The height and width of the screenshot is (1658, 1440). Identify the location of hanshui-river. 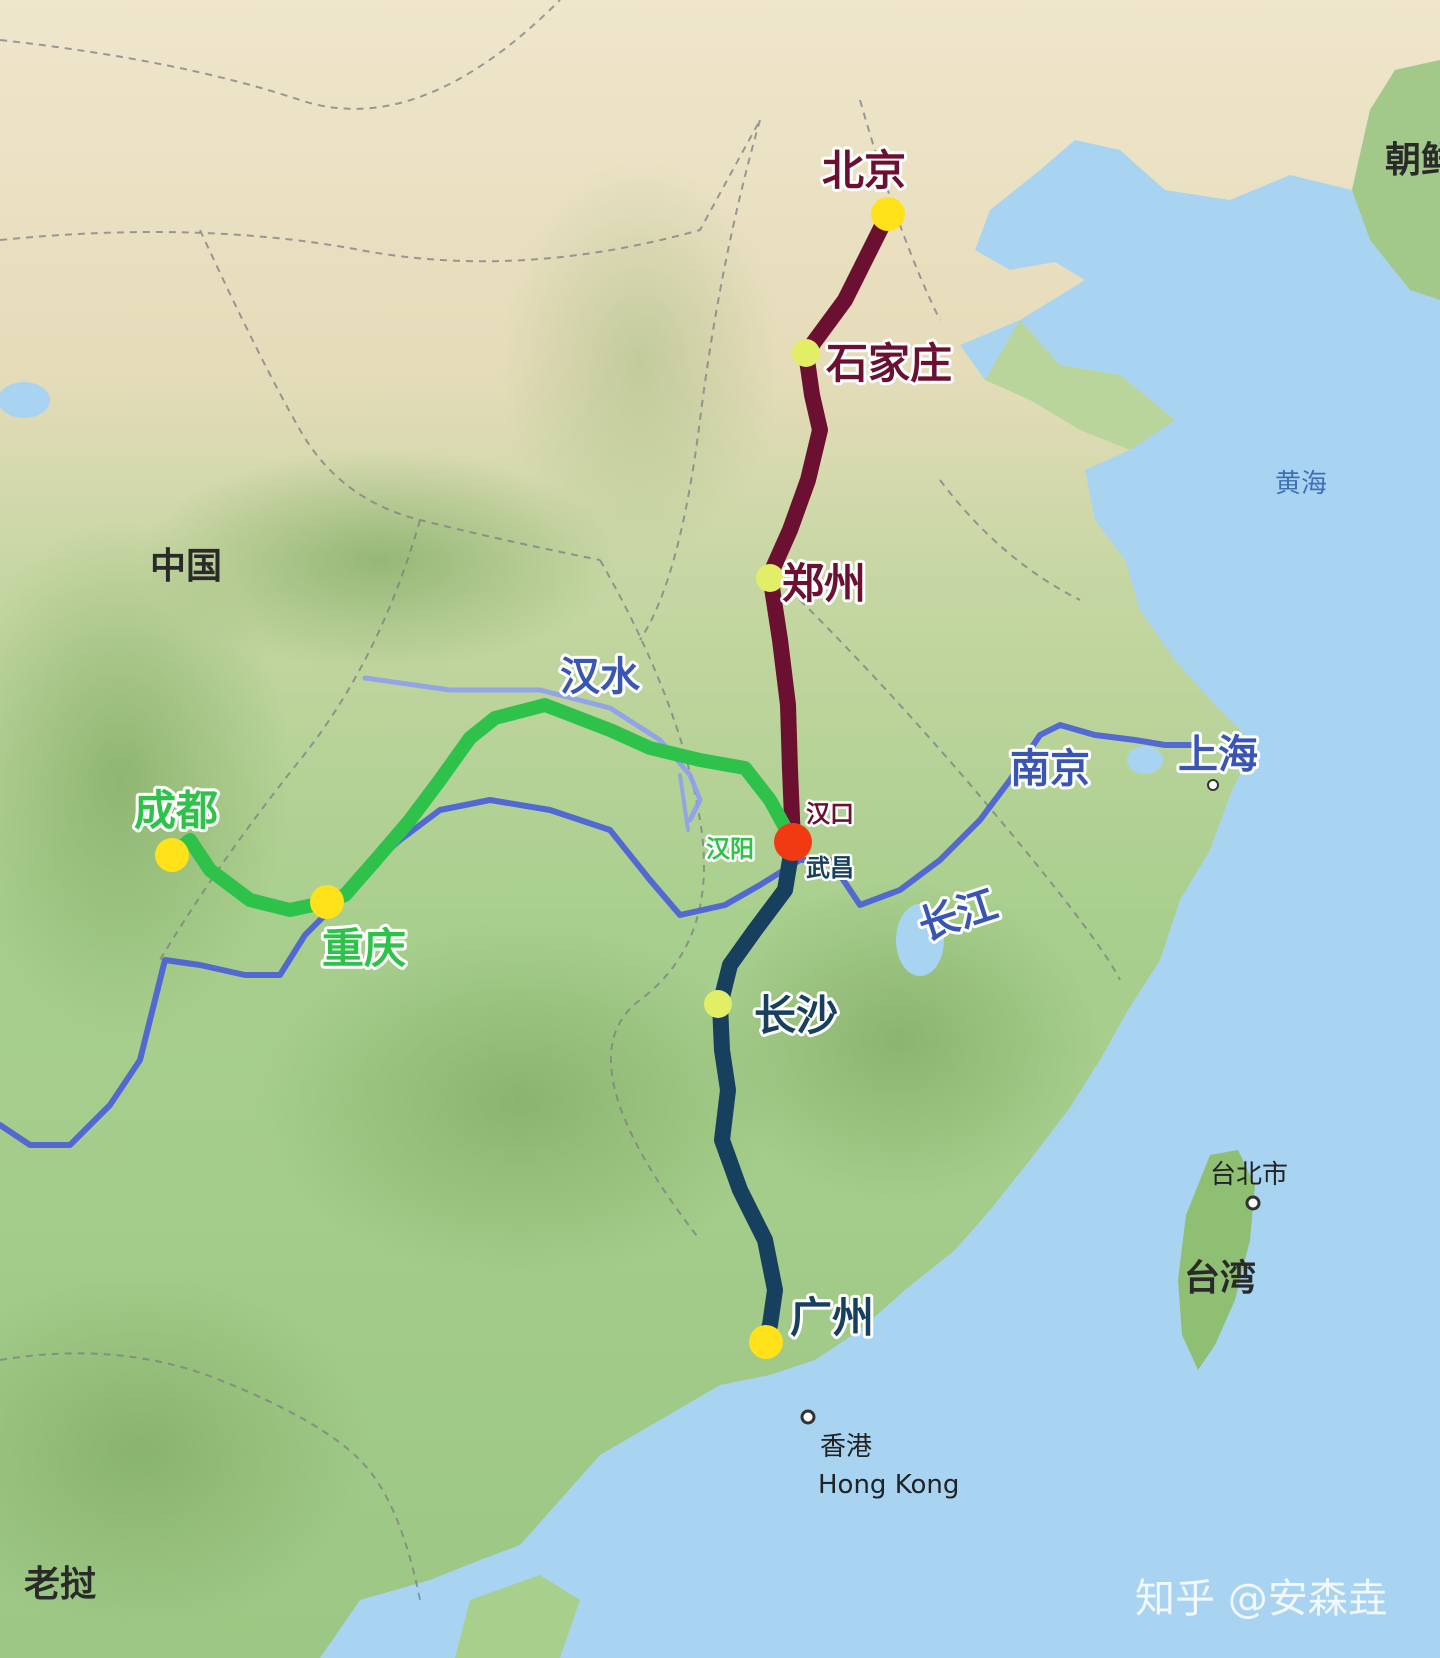
(532, 749).